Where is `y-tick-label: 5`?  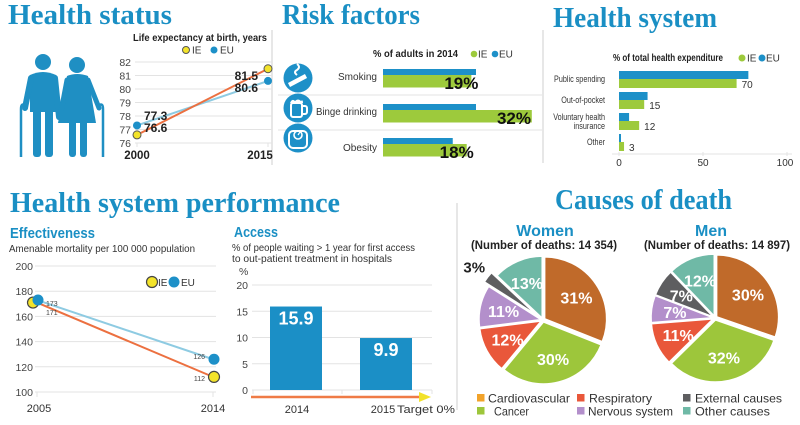
y-tick-label: 5 is located at coordinates (245, 365).